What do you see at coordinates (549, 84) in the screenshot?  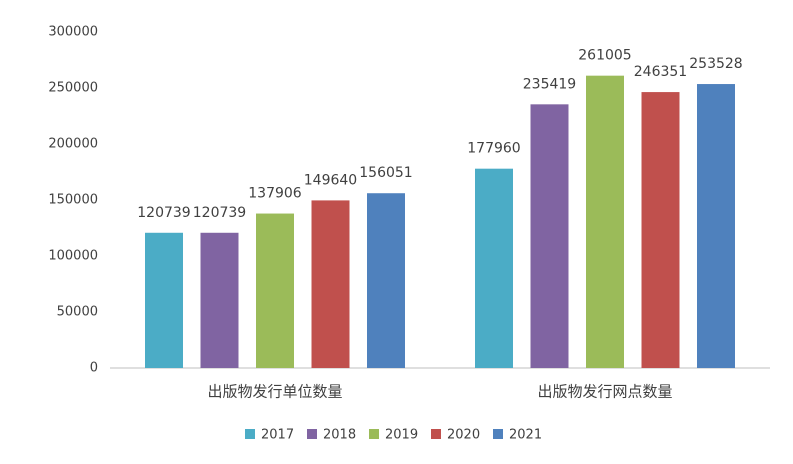 I see `data-label: 235419` at bounding box center [549, 84].